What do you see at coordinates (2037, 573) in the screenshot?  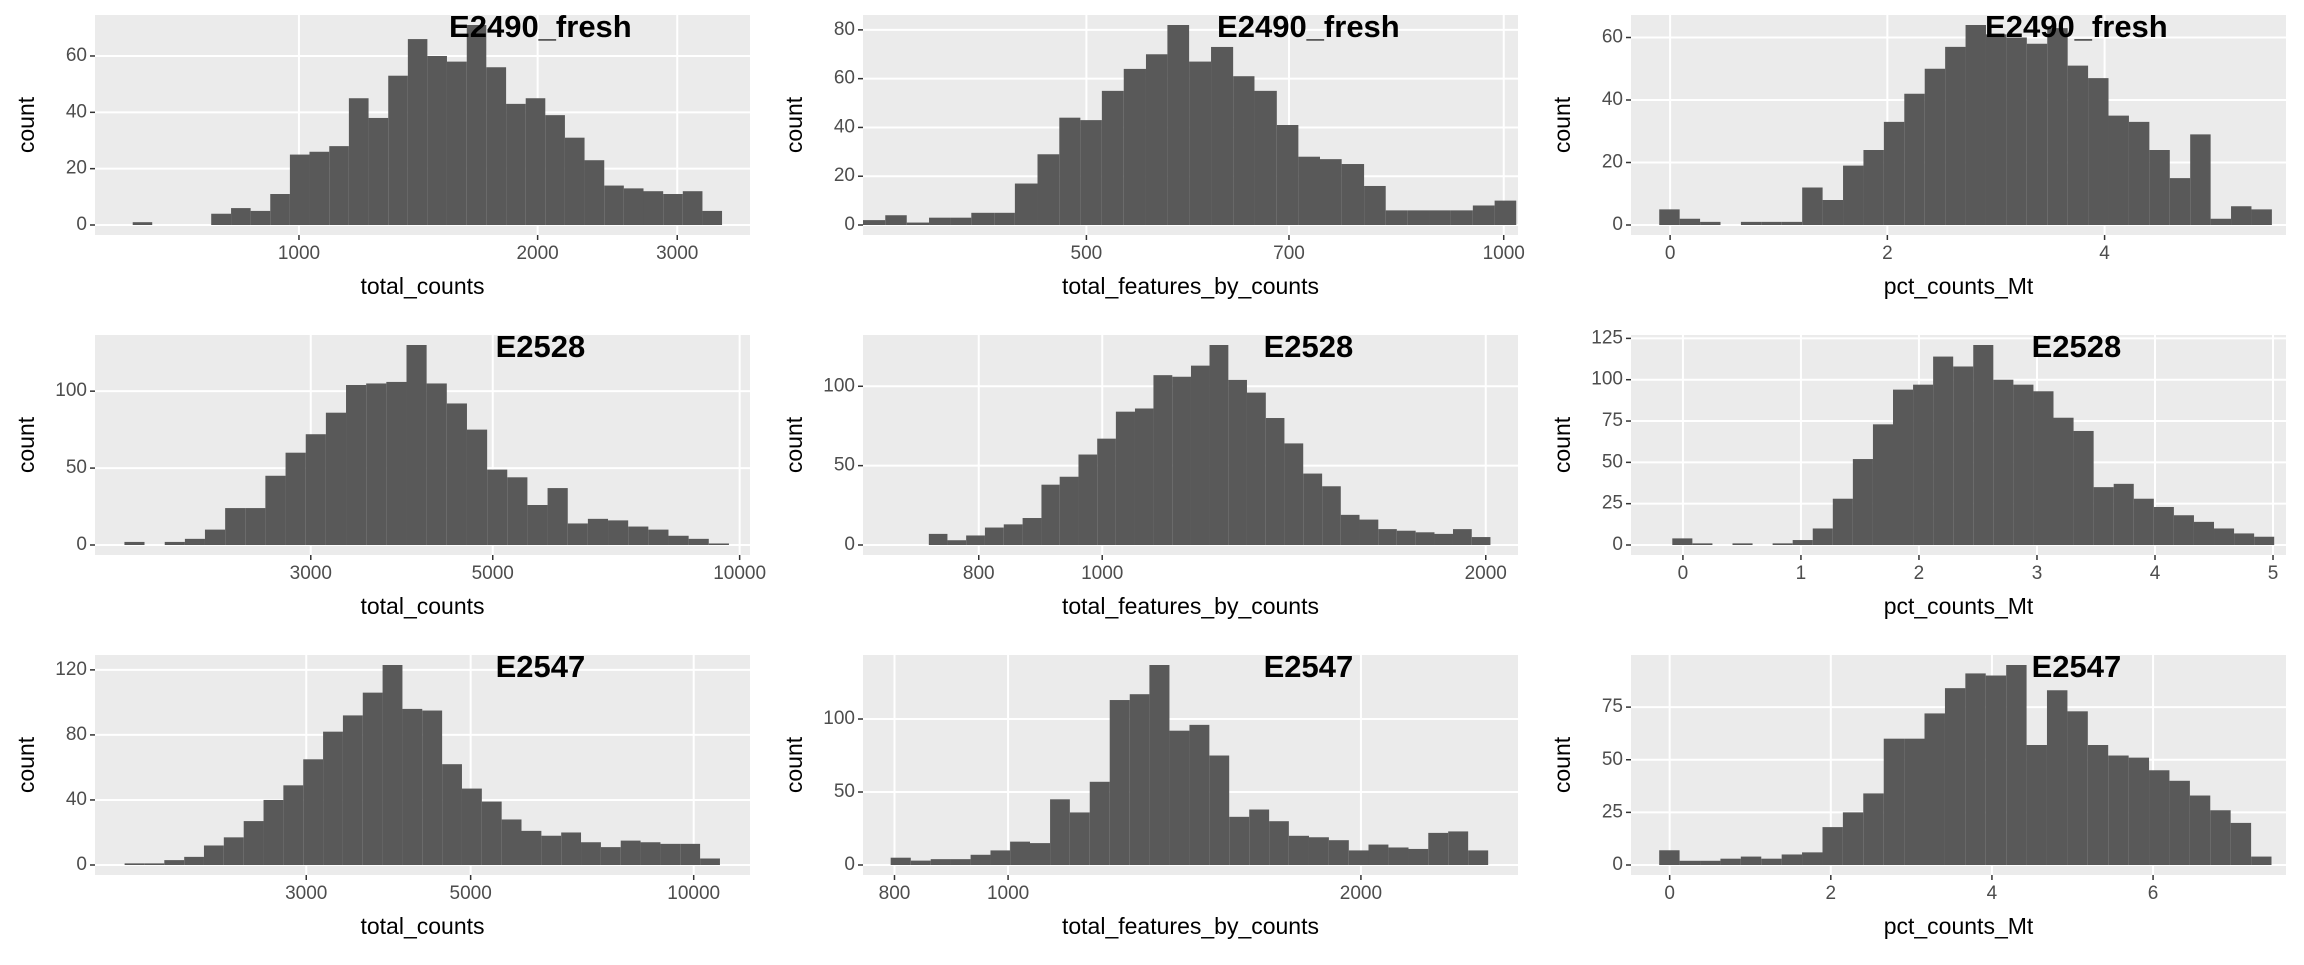 I see `x-tick-label: 3` at bounding box center [2037, 573].